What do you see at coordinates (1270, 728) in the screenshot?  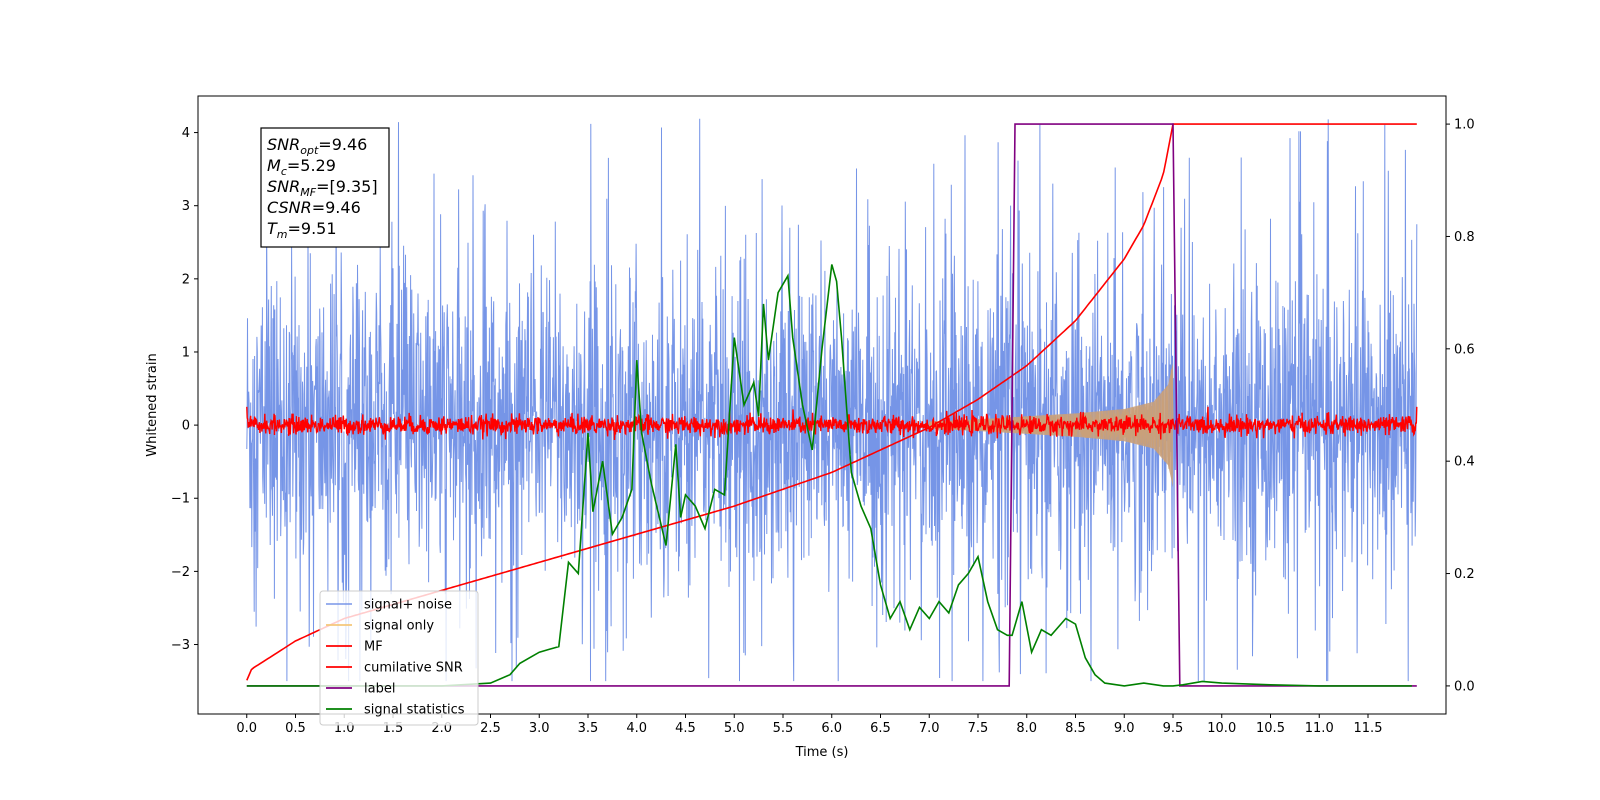 I see `x-tick-label: 10.5` at bounding box center [1270, 728].